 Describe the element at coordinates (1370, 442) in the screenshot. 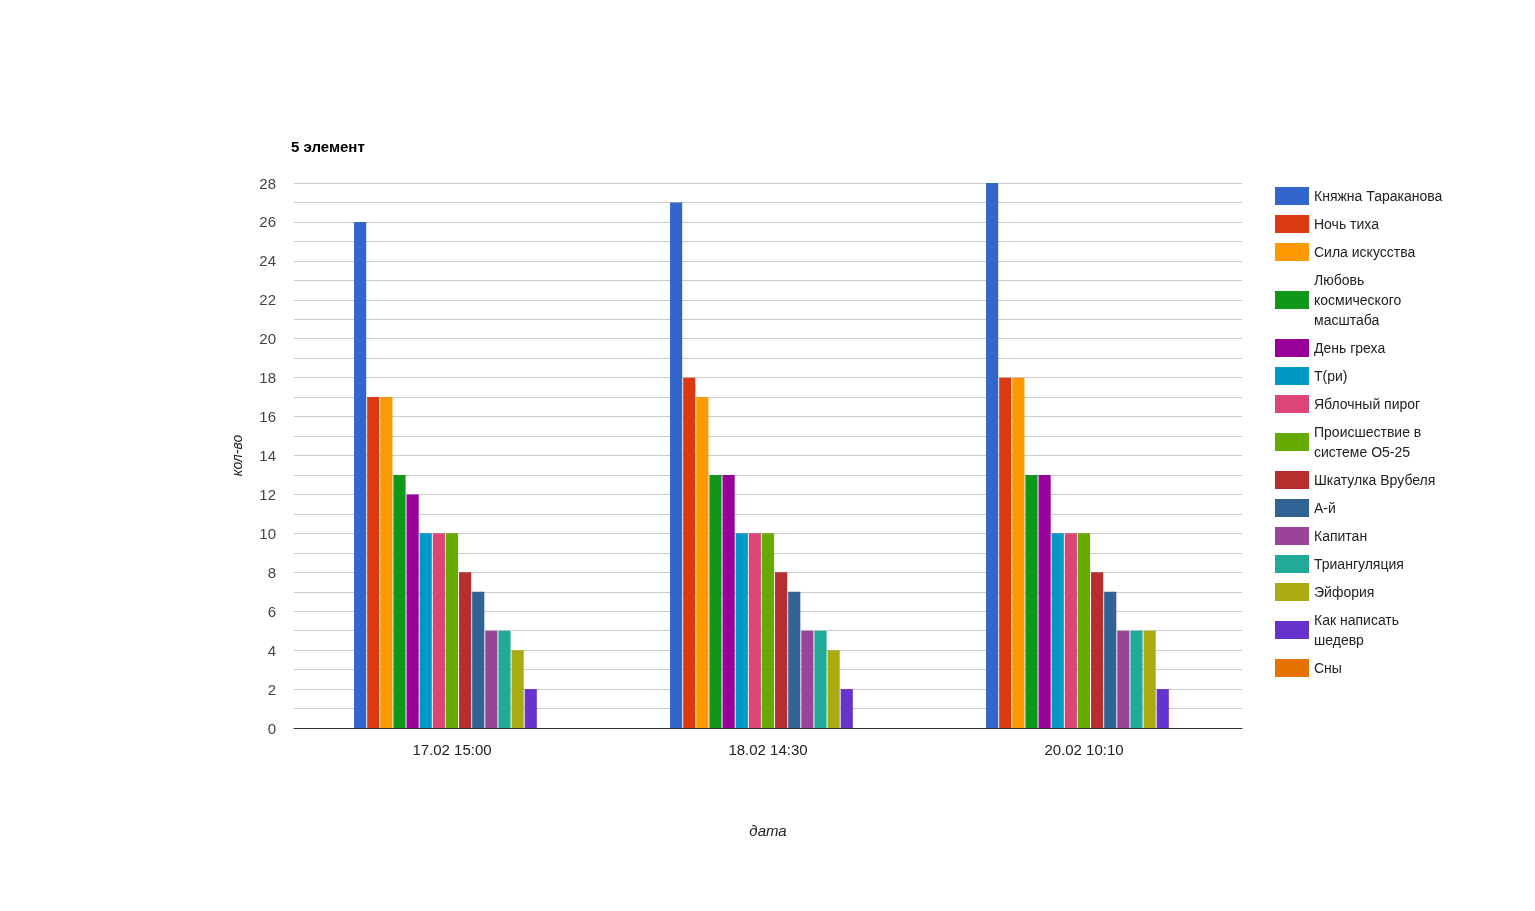

I see `legend-label: Происшествие в системе О5-25` at that location.